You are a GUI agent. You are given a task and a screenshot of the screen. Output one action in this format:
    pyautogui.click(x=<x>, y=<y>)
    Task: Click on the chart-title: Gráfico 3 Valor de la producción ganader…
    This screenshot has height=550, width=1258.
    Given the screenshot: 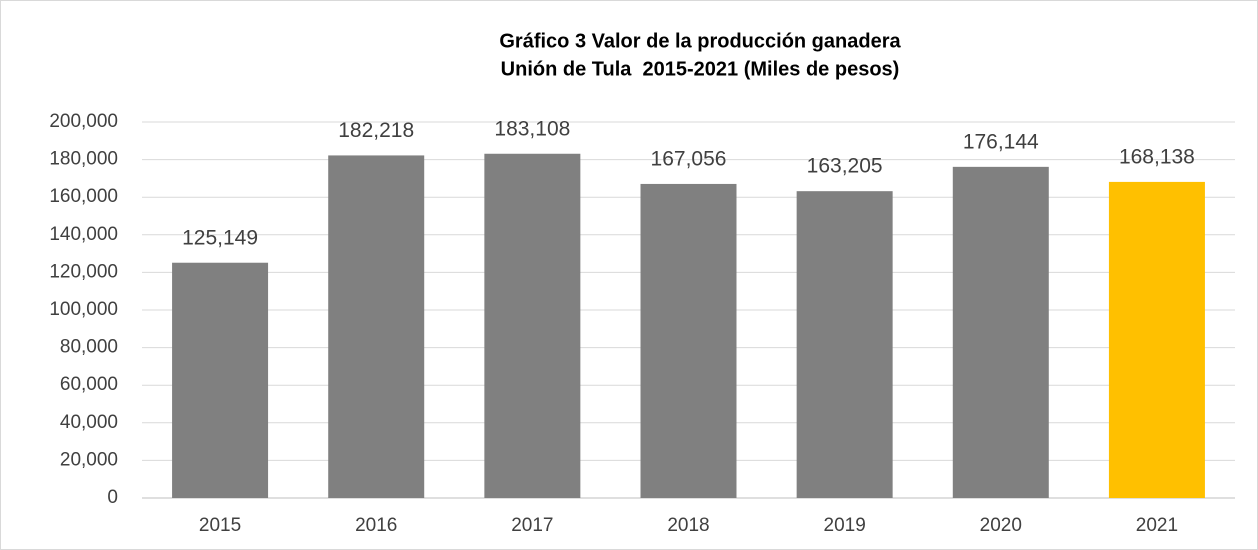 What is the action you would take?
    pyautogui.click(x=700, y=41)
    